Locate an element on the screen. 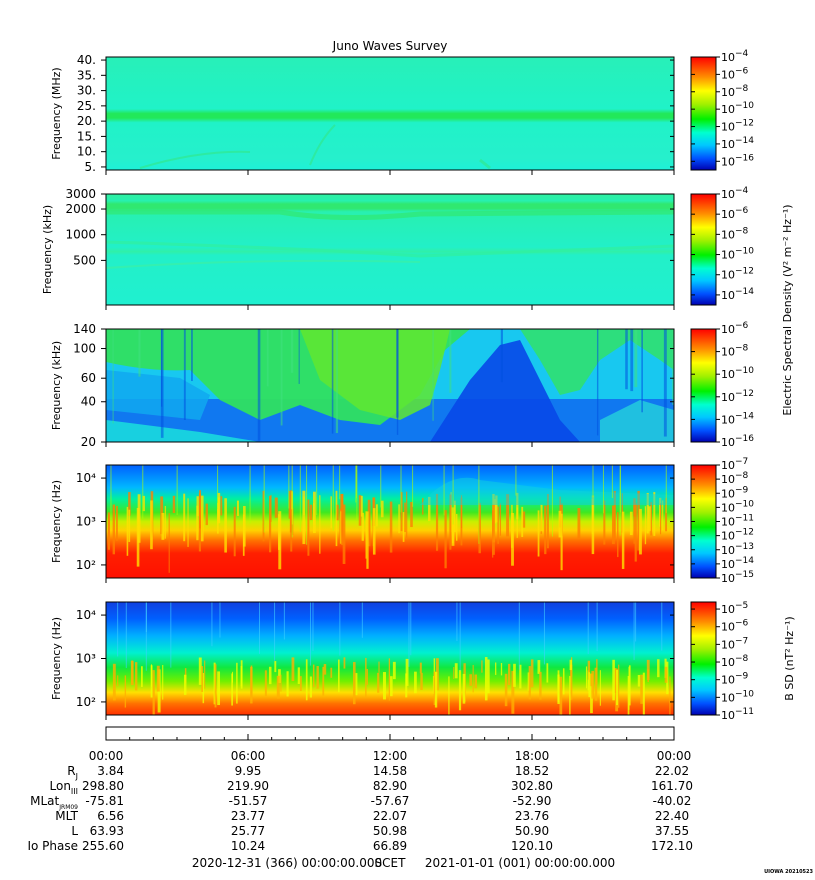 The height and width of the screenshot is (880, 815). ephemeris-value: 255.60 is located at coordinates (103, 846).